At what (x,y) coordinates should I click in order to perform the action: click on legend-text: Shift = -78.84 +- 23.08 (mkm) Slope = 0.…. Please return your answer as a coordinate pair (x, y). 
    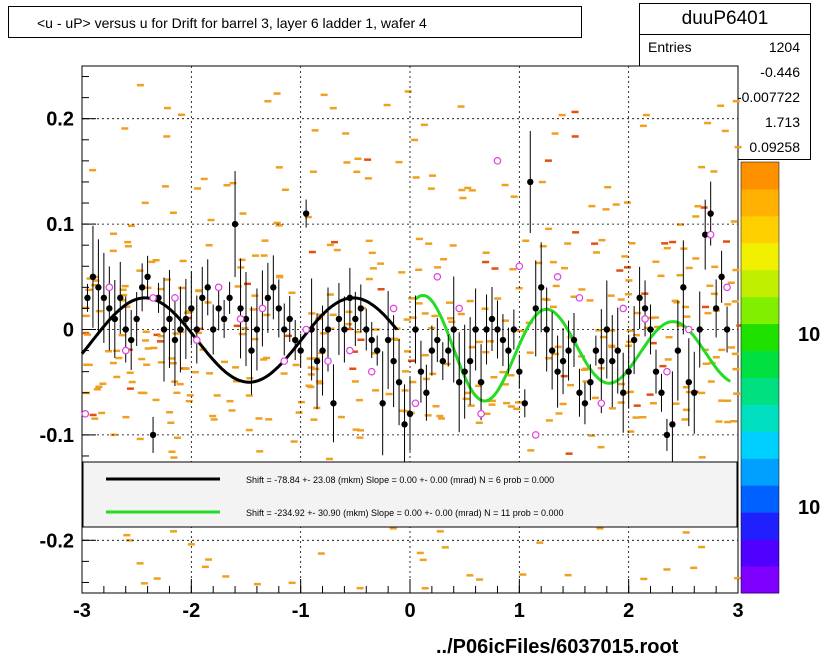
    Looking at the image, I should click on (400, 480).